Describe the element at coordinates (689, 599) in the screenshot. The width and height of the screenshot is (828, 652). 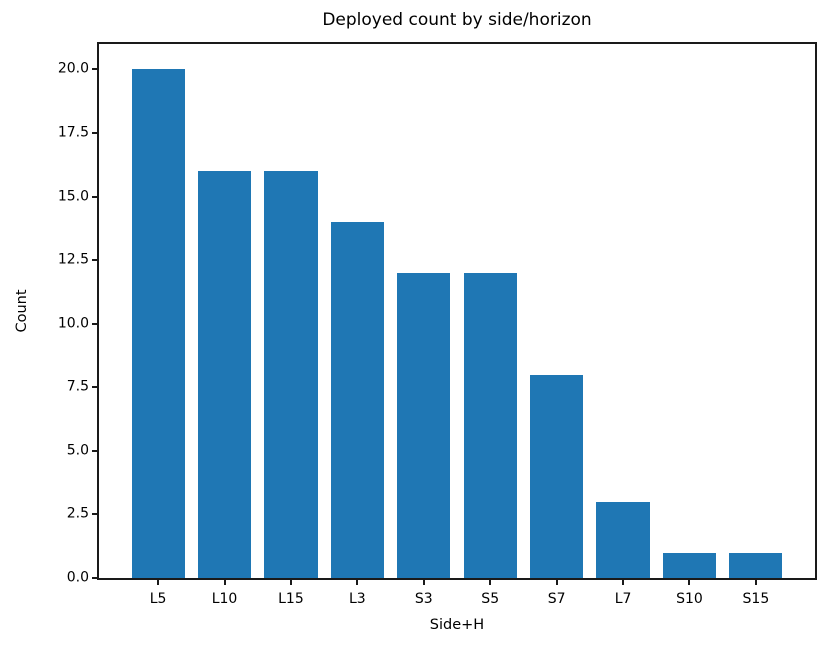
I see `x-tick-label: S10` at that location.